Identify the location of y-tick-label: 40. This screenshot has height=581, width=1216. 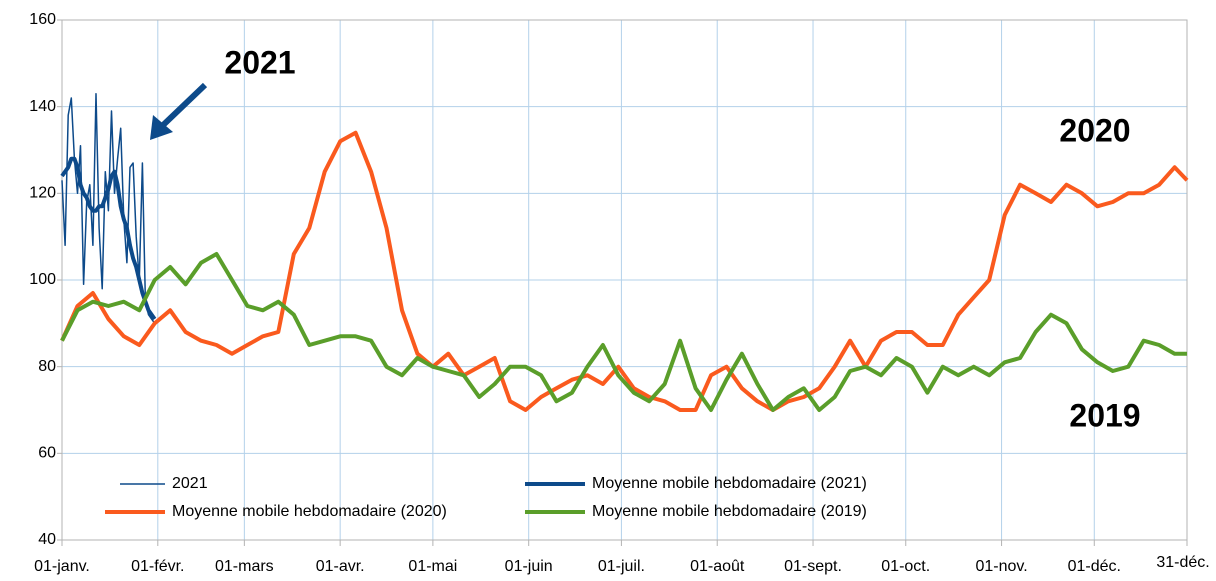
(47, 539).